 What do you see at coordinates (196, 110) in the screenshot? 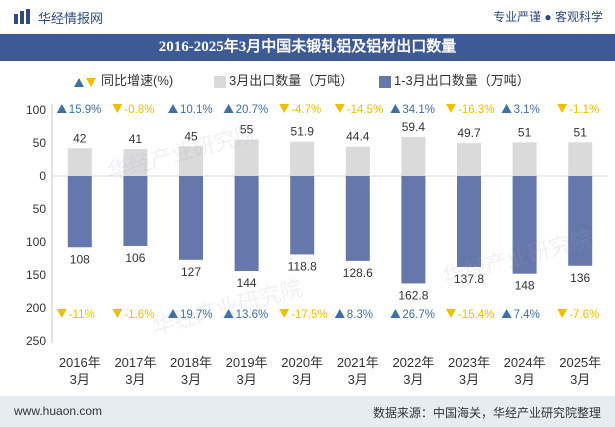
I see `growth-march-label: 10.1%` at bounding box center [196, 110].